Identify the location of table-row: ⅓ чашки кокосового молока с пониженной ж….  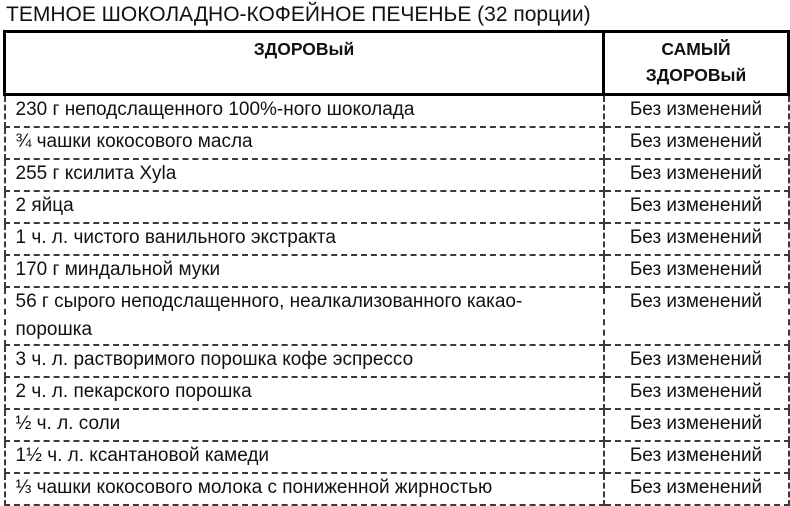
(396, 489).